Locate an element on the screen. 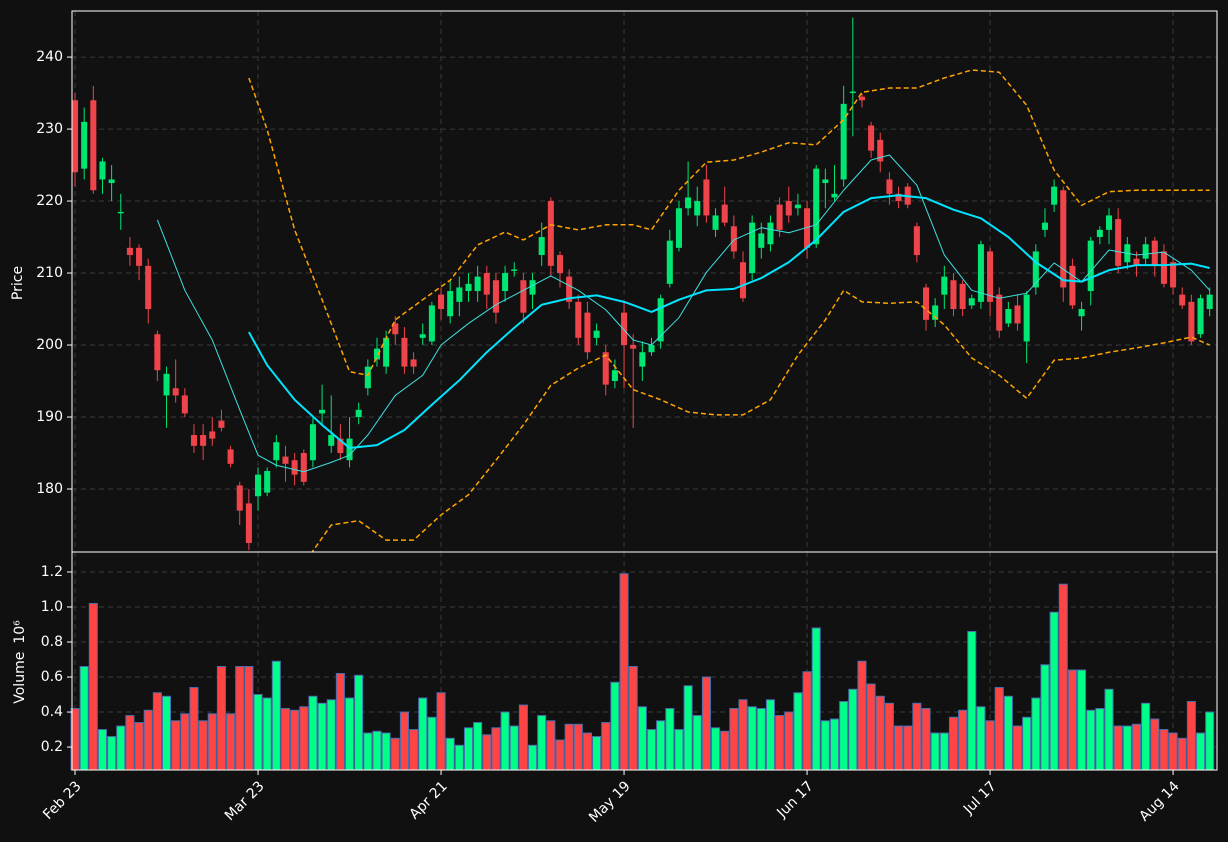 The height and width of the screenshot is (842, 1228). y-axis-label: Price is located at coordinates (18, 283).